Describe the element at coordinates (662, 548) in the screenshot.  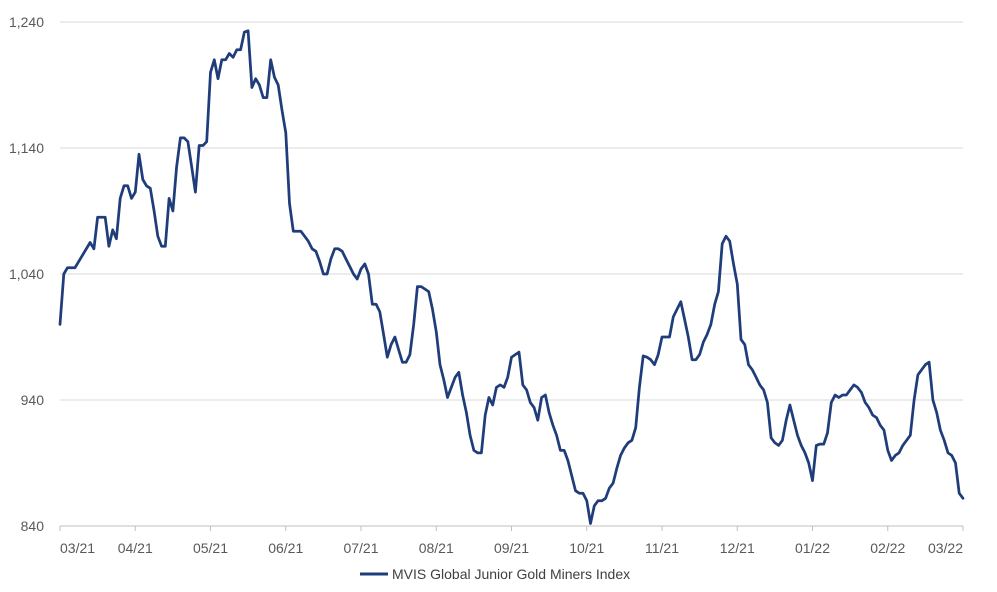
I see `x-tick-label: 11/21` at that location.